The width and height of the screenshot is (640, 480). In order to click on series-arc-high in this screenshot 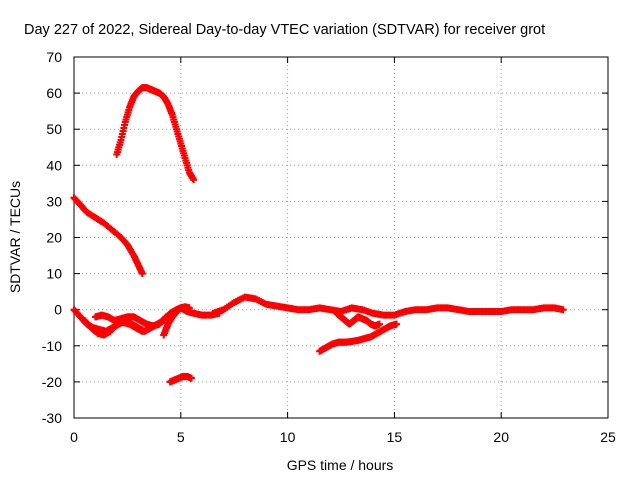, I will do `click(155, 134)`.